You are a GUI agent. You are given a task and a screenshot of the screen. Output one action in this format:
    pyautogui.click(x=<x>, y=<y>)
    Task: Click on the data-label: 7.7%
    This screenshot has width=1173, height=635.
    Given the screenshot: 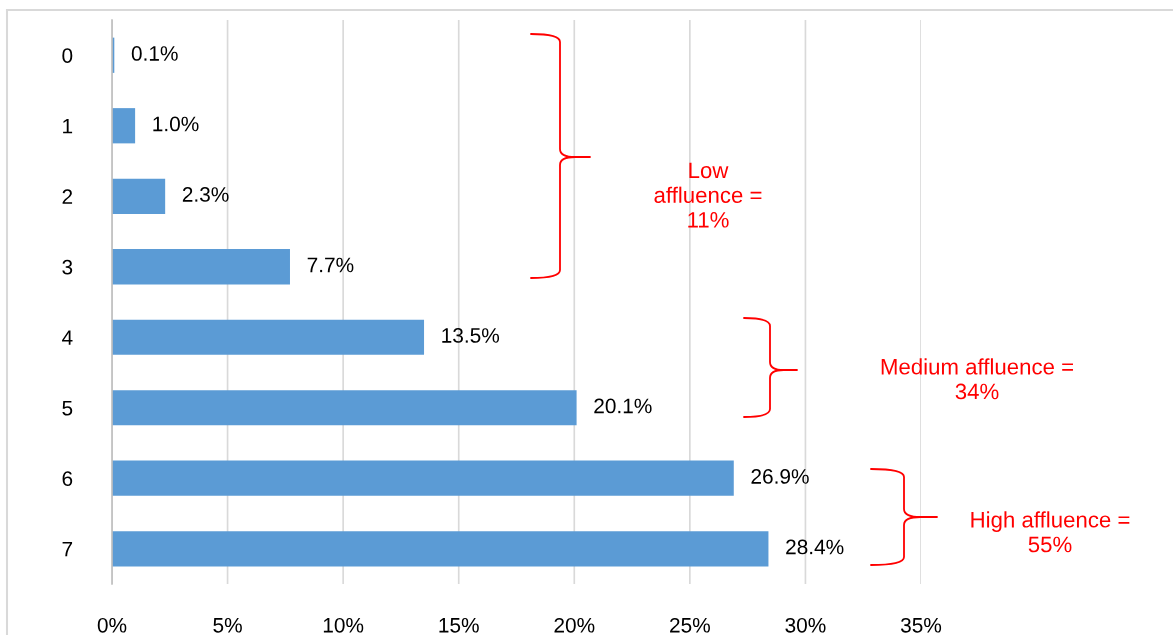 What is the action you would take?
    pyautogui.click(x=330, y=265)
    